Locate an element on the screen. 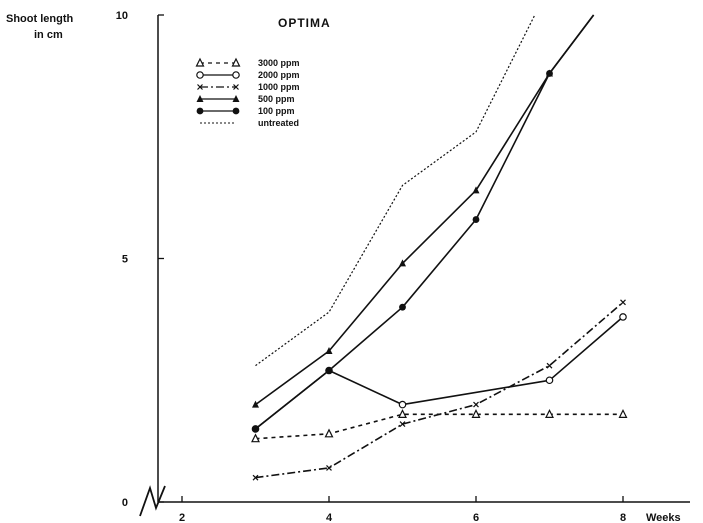 The image size is (703, 523). x-tick-label: 6 is located at coordinates (476, 517).